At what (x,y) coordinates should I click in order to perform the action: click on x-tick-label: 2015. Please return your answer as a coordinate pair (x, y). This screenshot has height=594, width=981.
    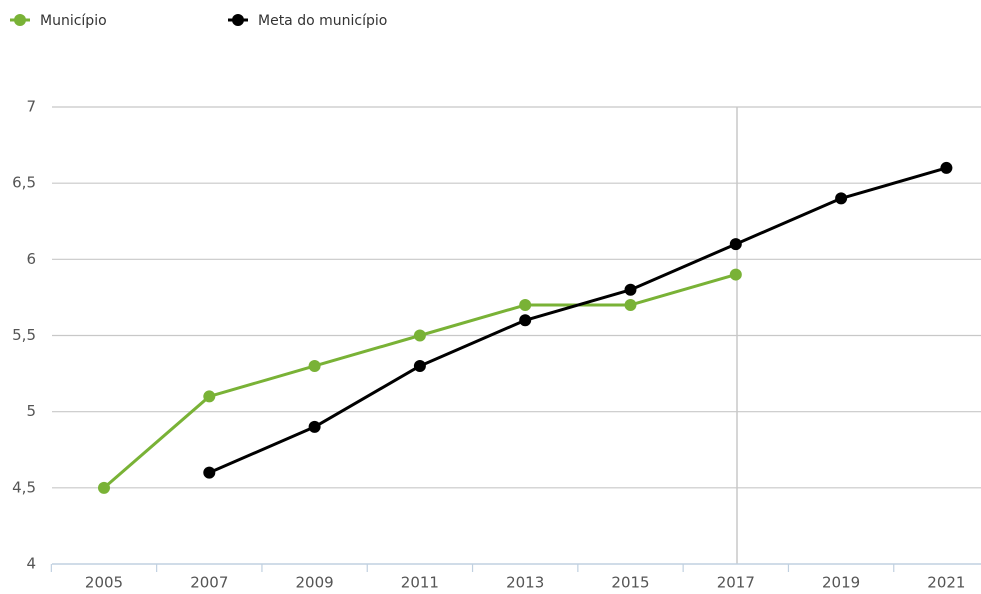
    Looking at the image, I should click on (630, 583).